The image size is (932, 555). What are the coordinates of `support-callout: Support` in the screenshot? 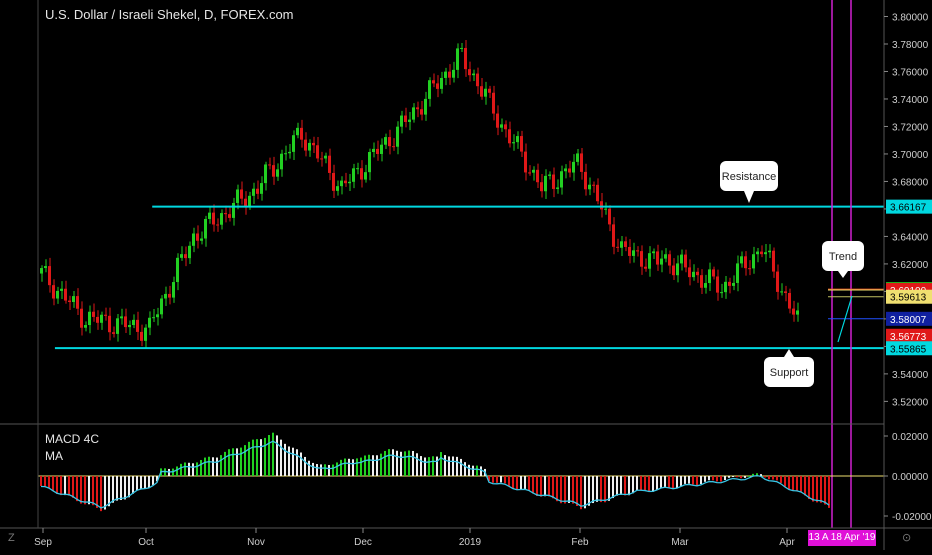 It's located at (789, 368).